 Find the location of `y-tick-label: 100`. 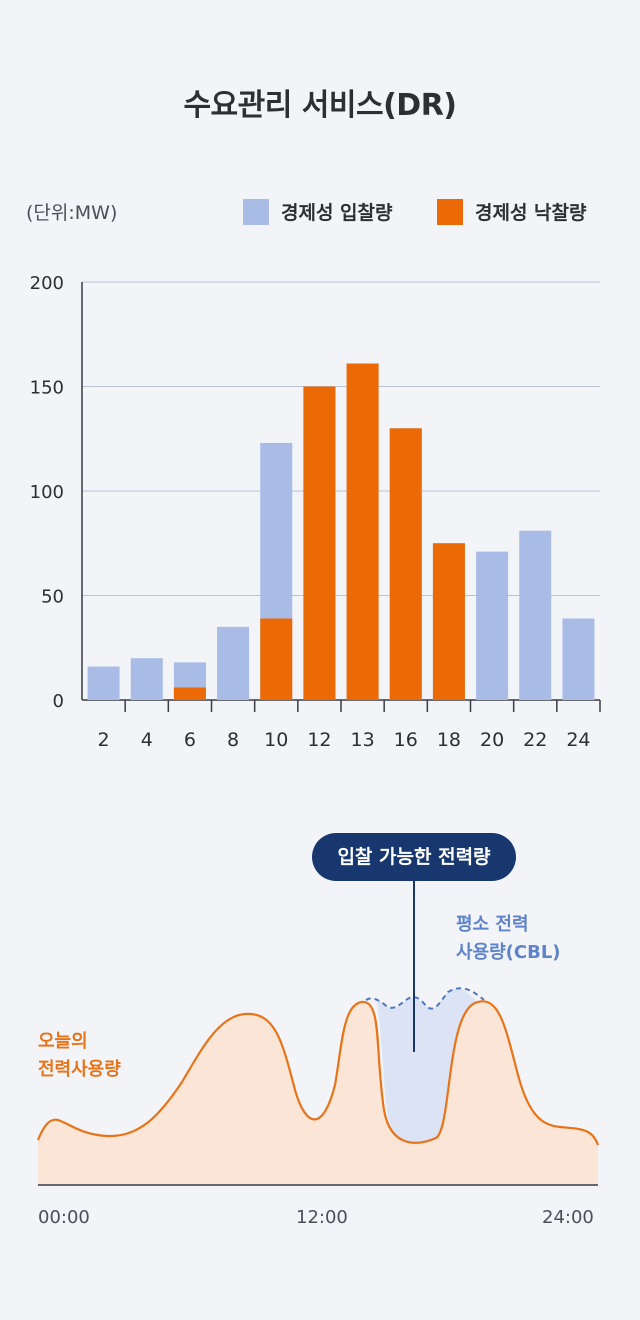

y-tick-label: 100 is located at coordinates (47, 492).